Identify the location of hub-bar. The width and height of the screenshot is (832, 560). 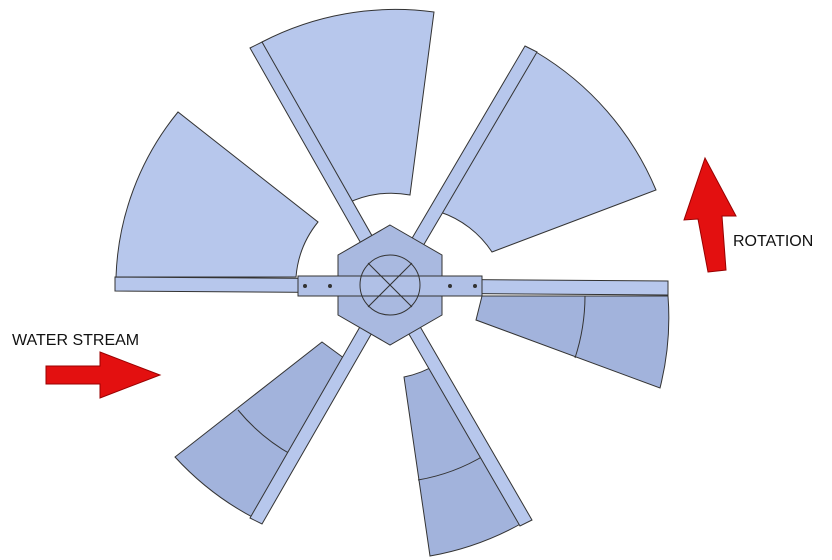
(390, 286).